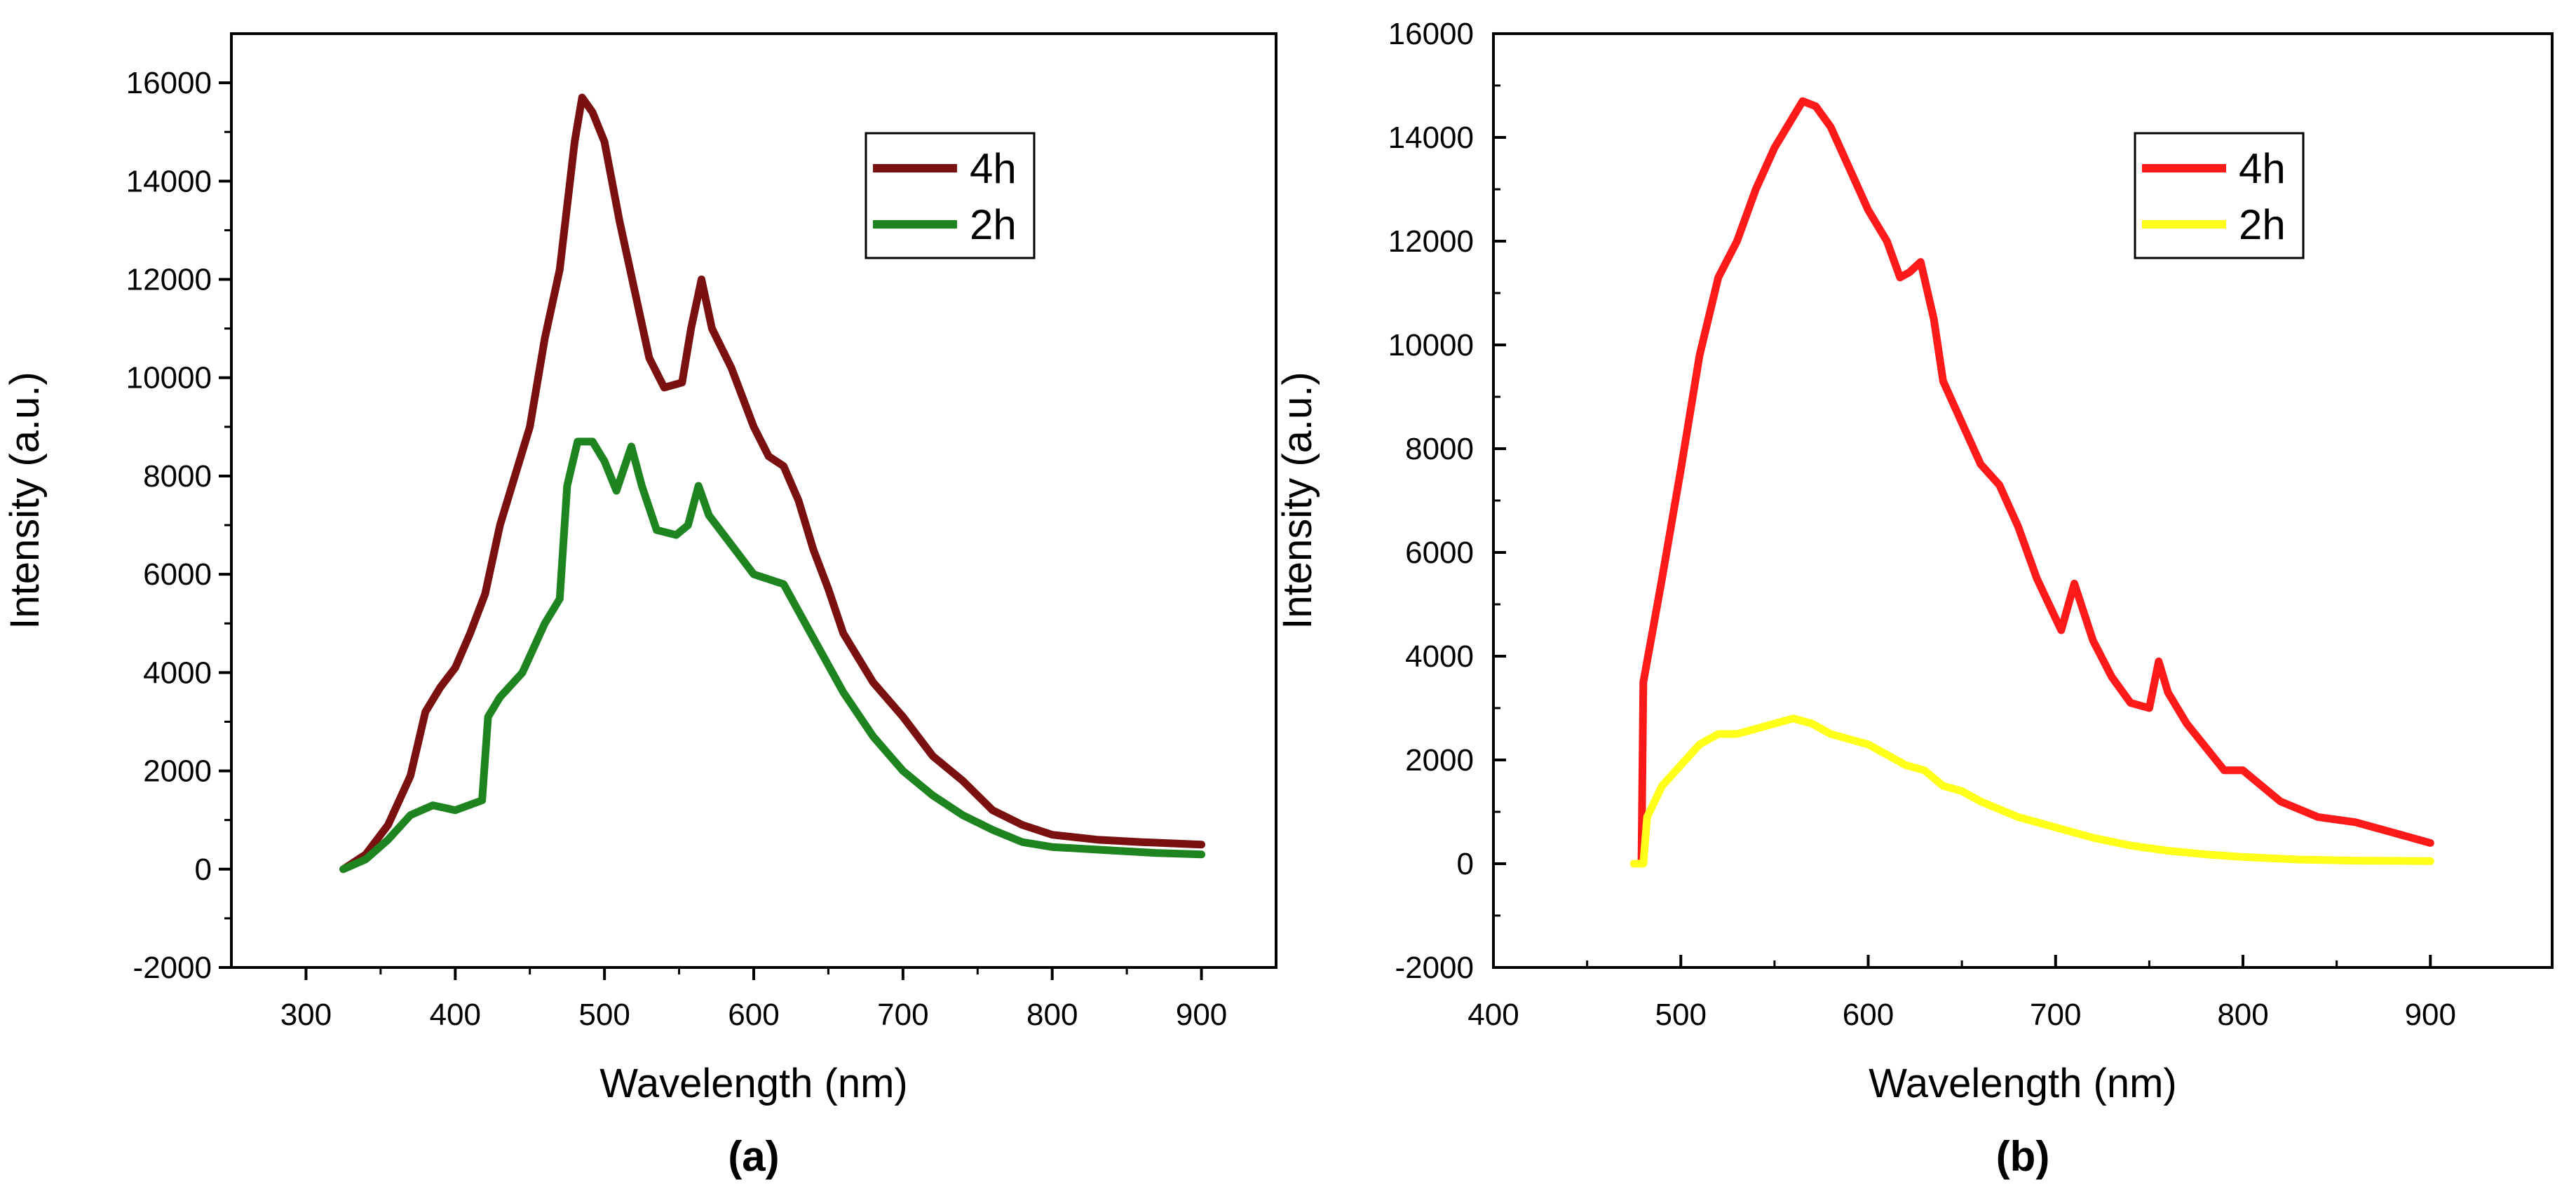 The width and height of the screenshot is (2576, 1189). Describe the element at coordinates (306, 1015) in the screenshot. I see `x-tick-label: 300` at that location.